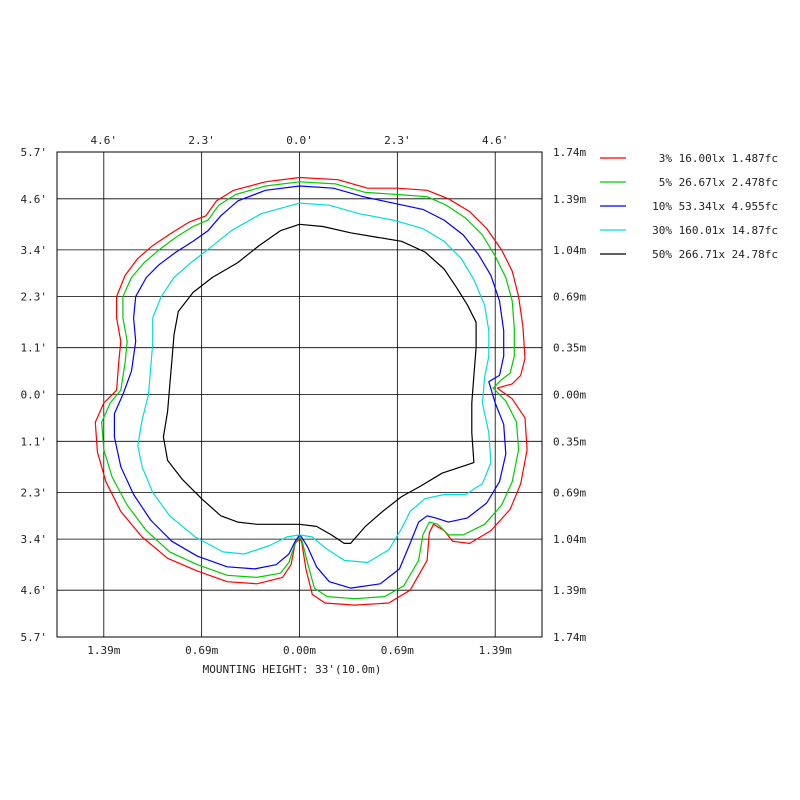 The width and height of the screenshot is (800, 800). I want to click on right-tick-label: 0.00m, so click(569, 395).